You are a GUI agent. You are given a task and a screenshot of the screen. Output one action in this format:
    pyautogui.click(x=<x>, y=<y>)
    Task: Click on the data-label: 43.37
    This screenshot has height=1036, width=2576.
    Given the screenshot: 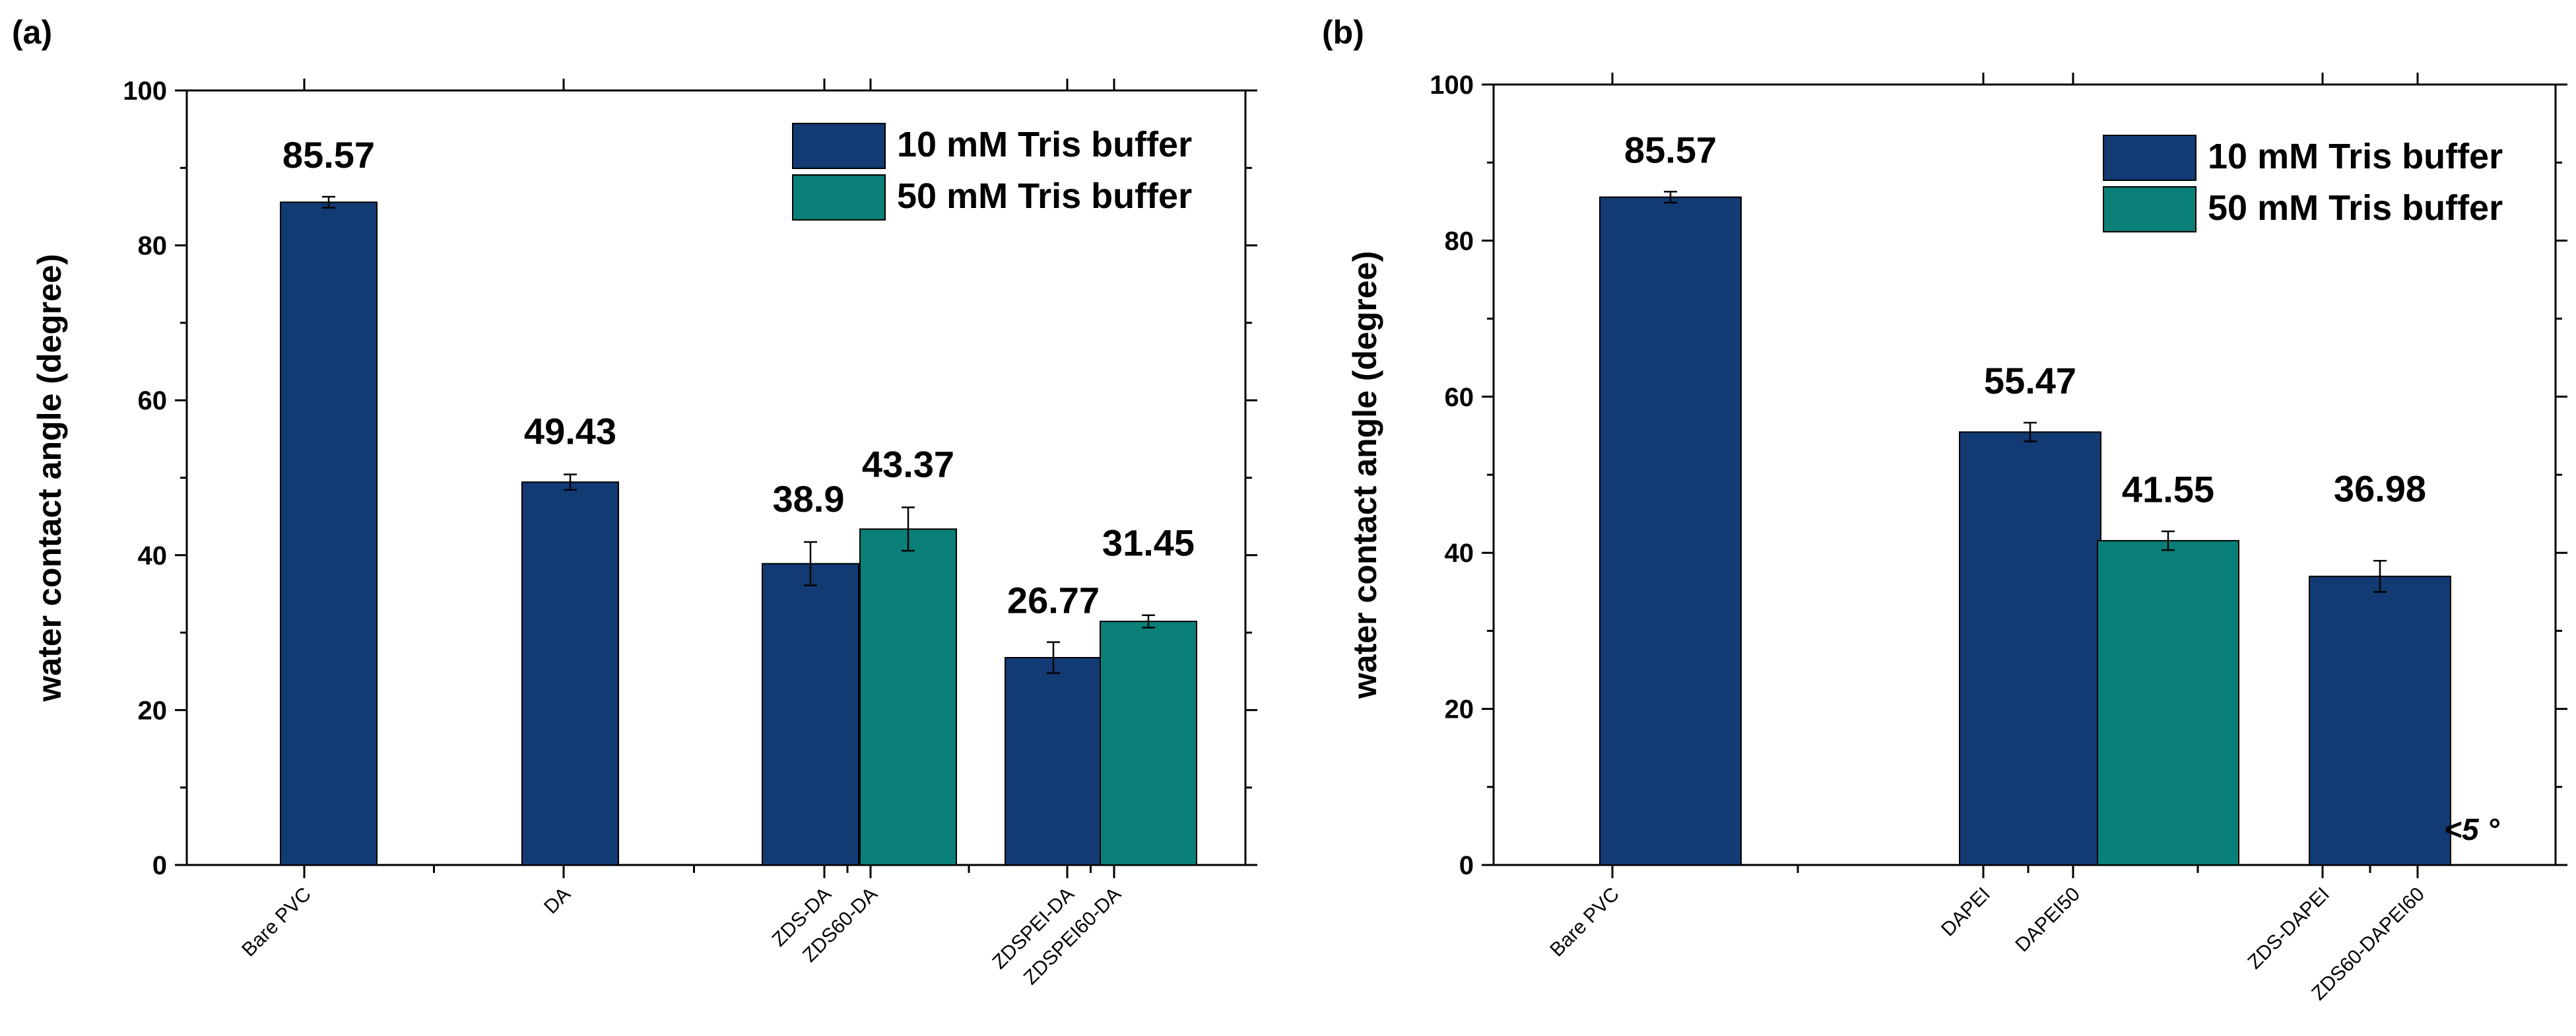 What is the action you would take?
    pyautogui.click(x=908, y=464)
    